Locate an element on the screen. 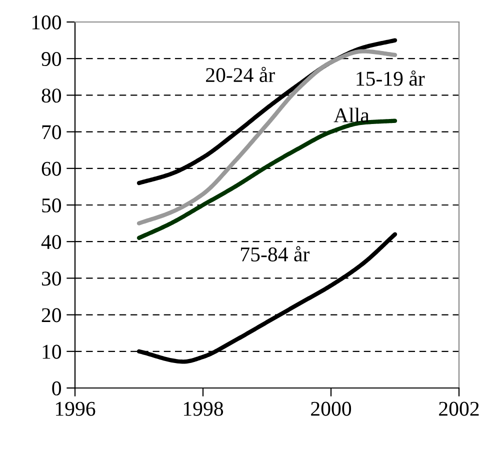 The image size is (495, 449). y-tick-label: 60 is located at coordinates (52, 169).